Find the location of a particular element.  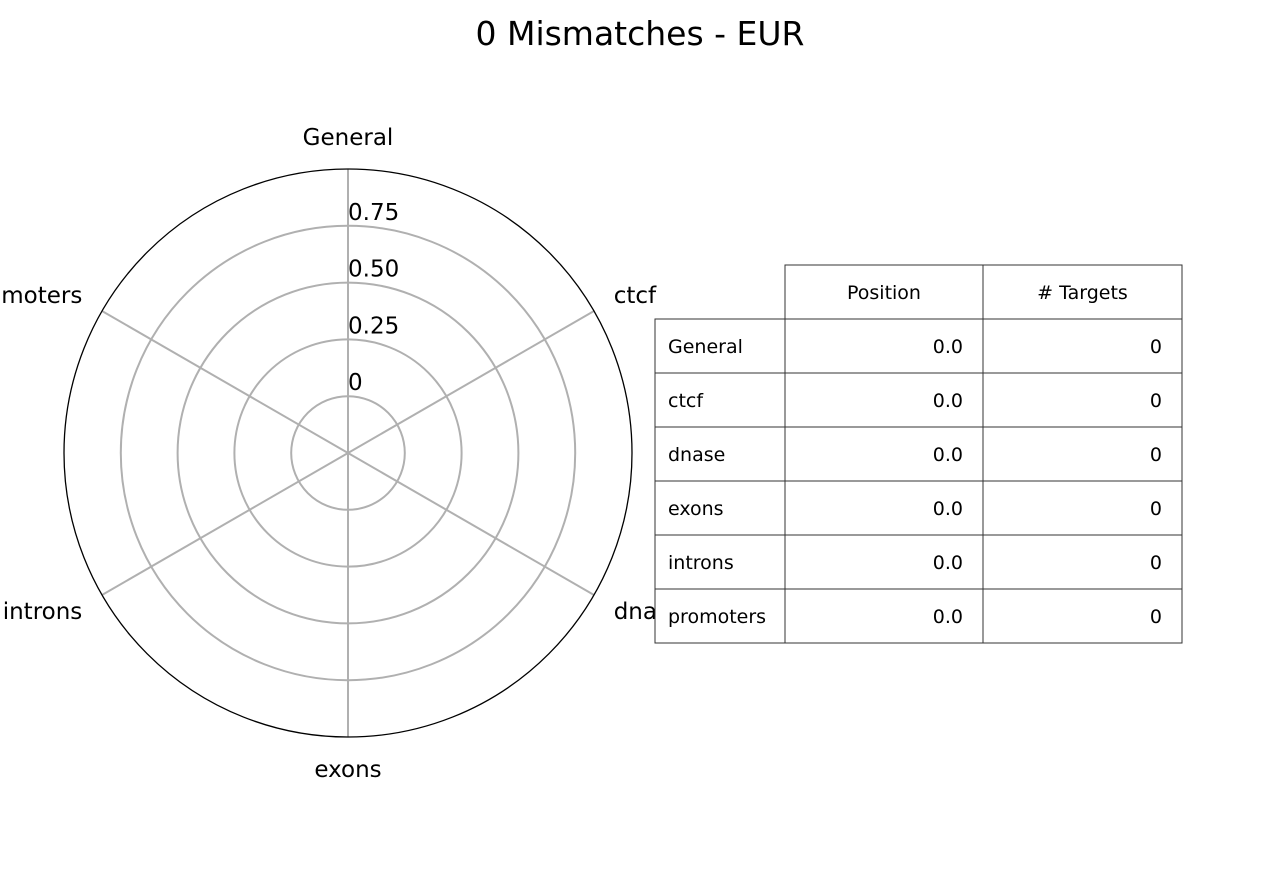

radial-tick-label: 0.50 is located at coordinates (373, 270).